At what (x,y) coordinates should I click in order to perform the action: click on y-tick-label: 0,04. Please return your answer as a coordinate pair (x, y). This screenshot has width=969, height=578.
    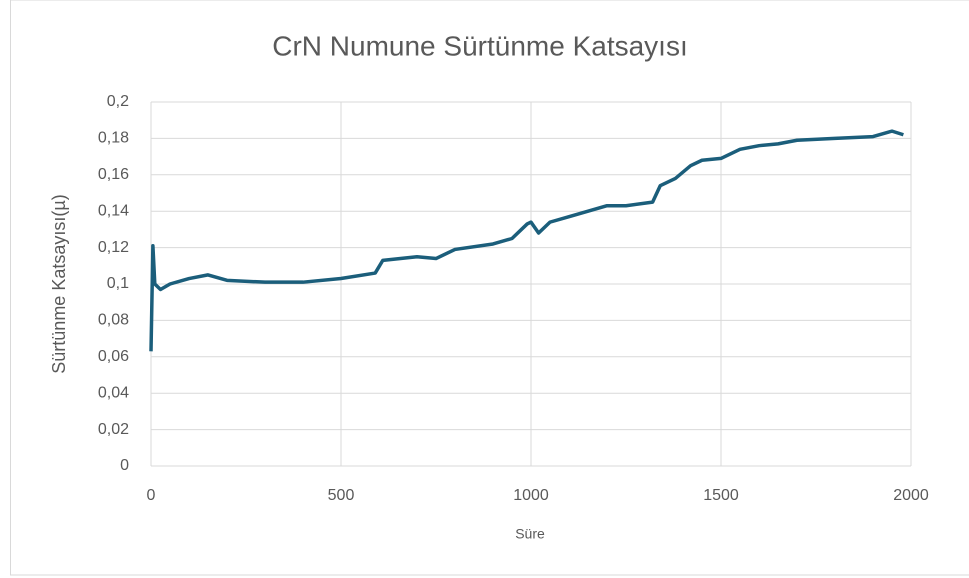
    Looking at the image, I should click on (113, 392).